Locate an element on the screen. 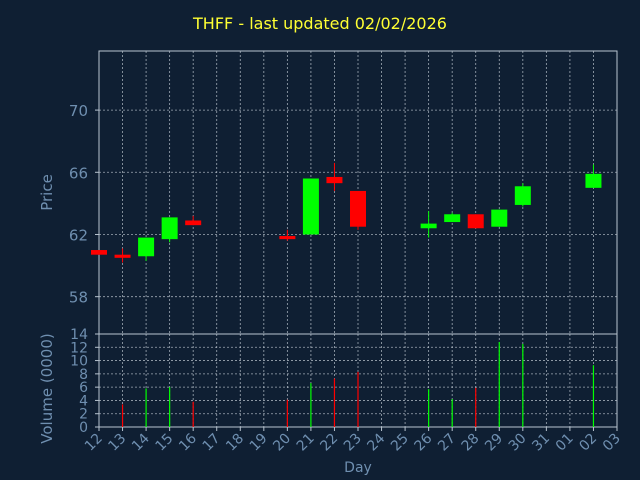  x-tick-label: 30 is located at coordinates (518, 443).